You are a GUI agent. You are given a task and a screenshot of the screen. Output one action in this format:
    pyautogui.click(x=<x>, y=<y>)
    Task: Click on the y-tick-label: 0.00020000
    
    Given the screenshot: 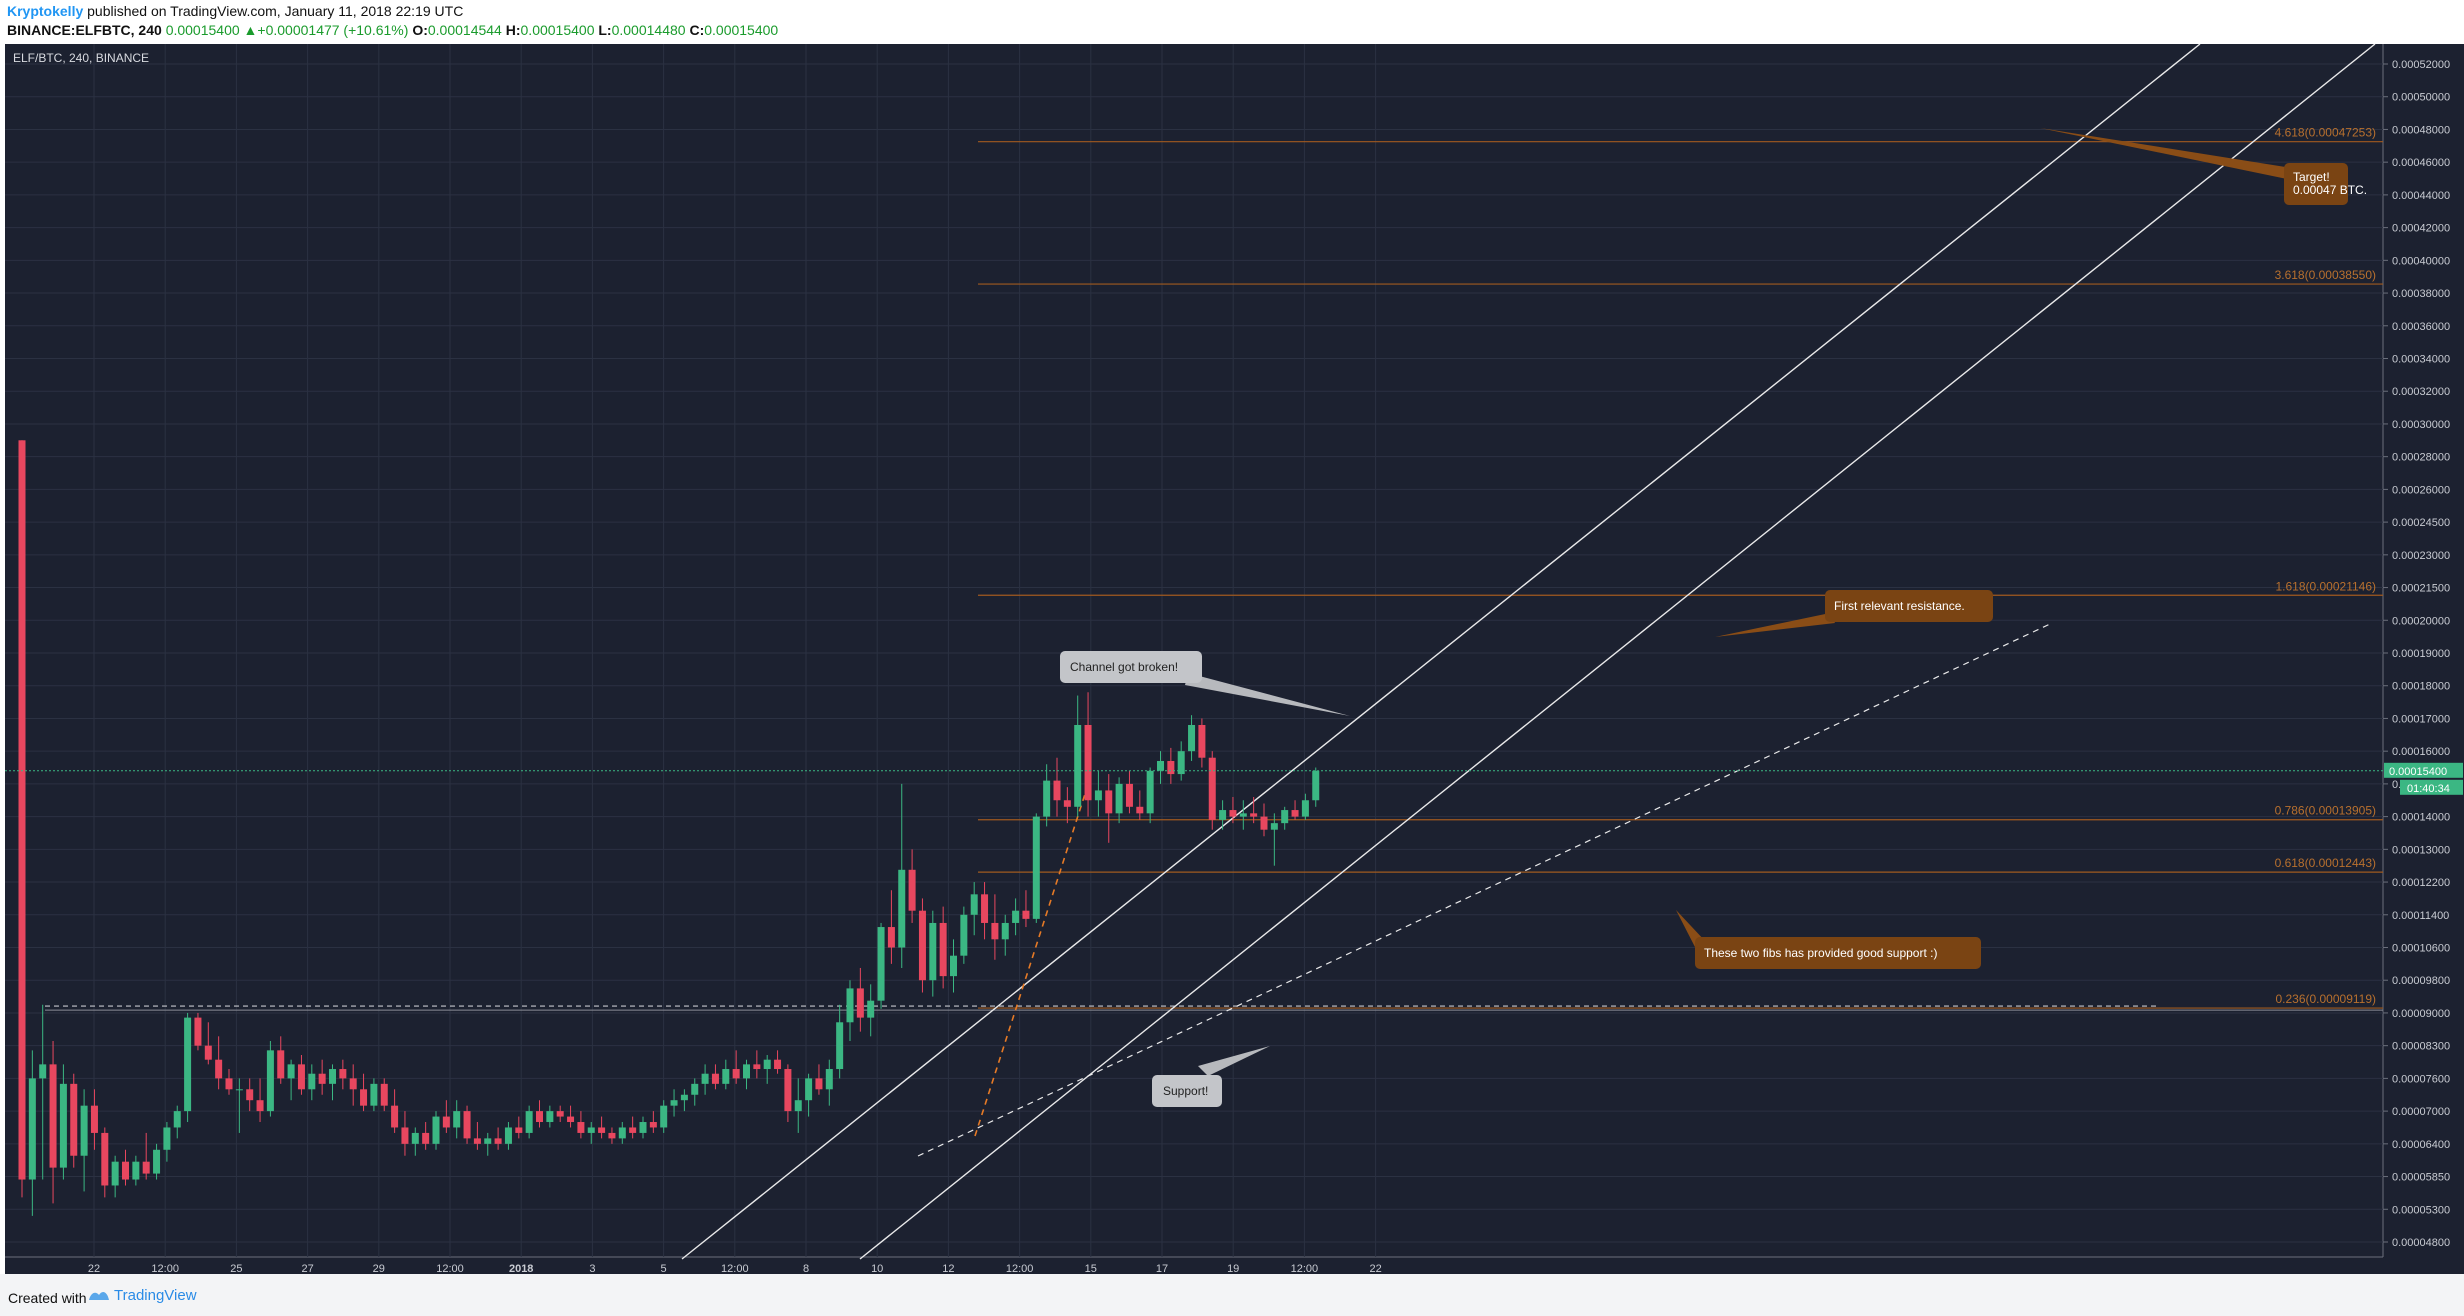 What is the action you would take?
    pyautogui.click(x=2421, y=621)
    